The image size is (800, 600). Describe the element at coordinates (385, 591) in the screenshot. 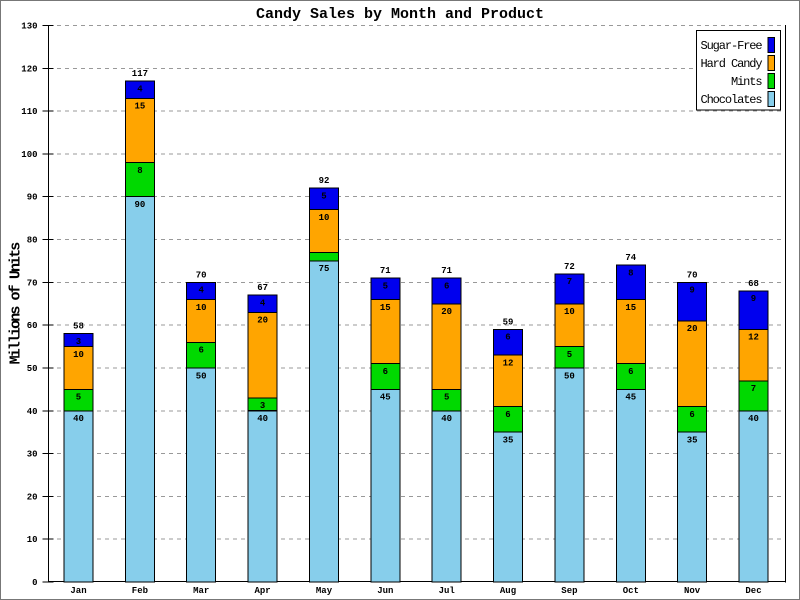

I see `svg-text: Jun` at that location.